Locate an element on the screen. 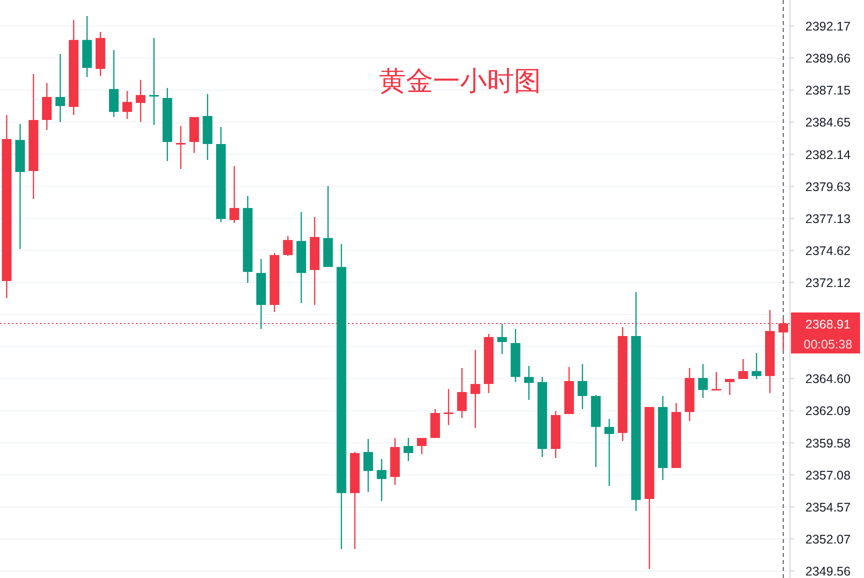  y-tick-label: 2382.14 is located at coordinates (828, 155).